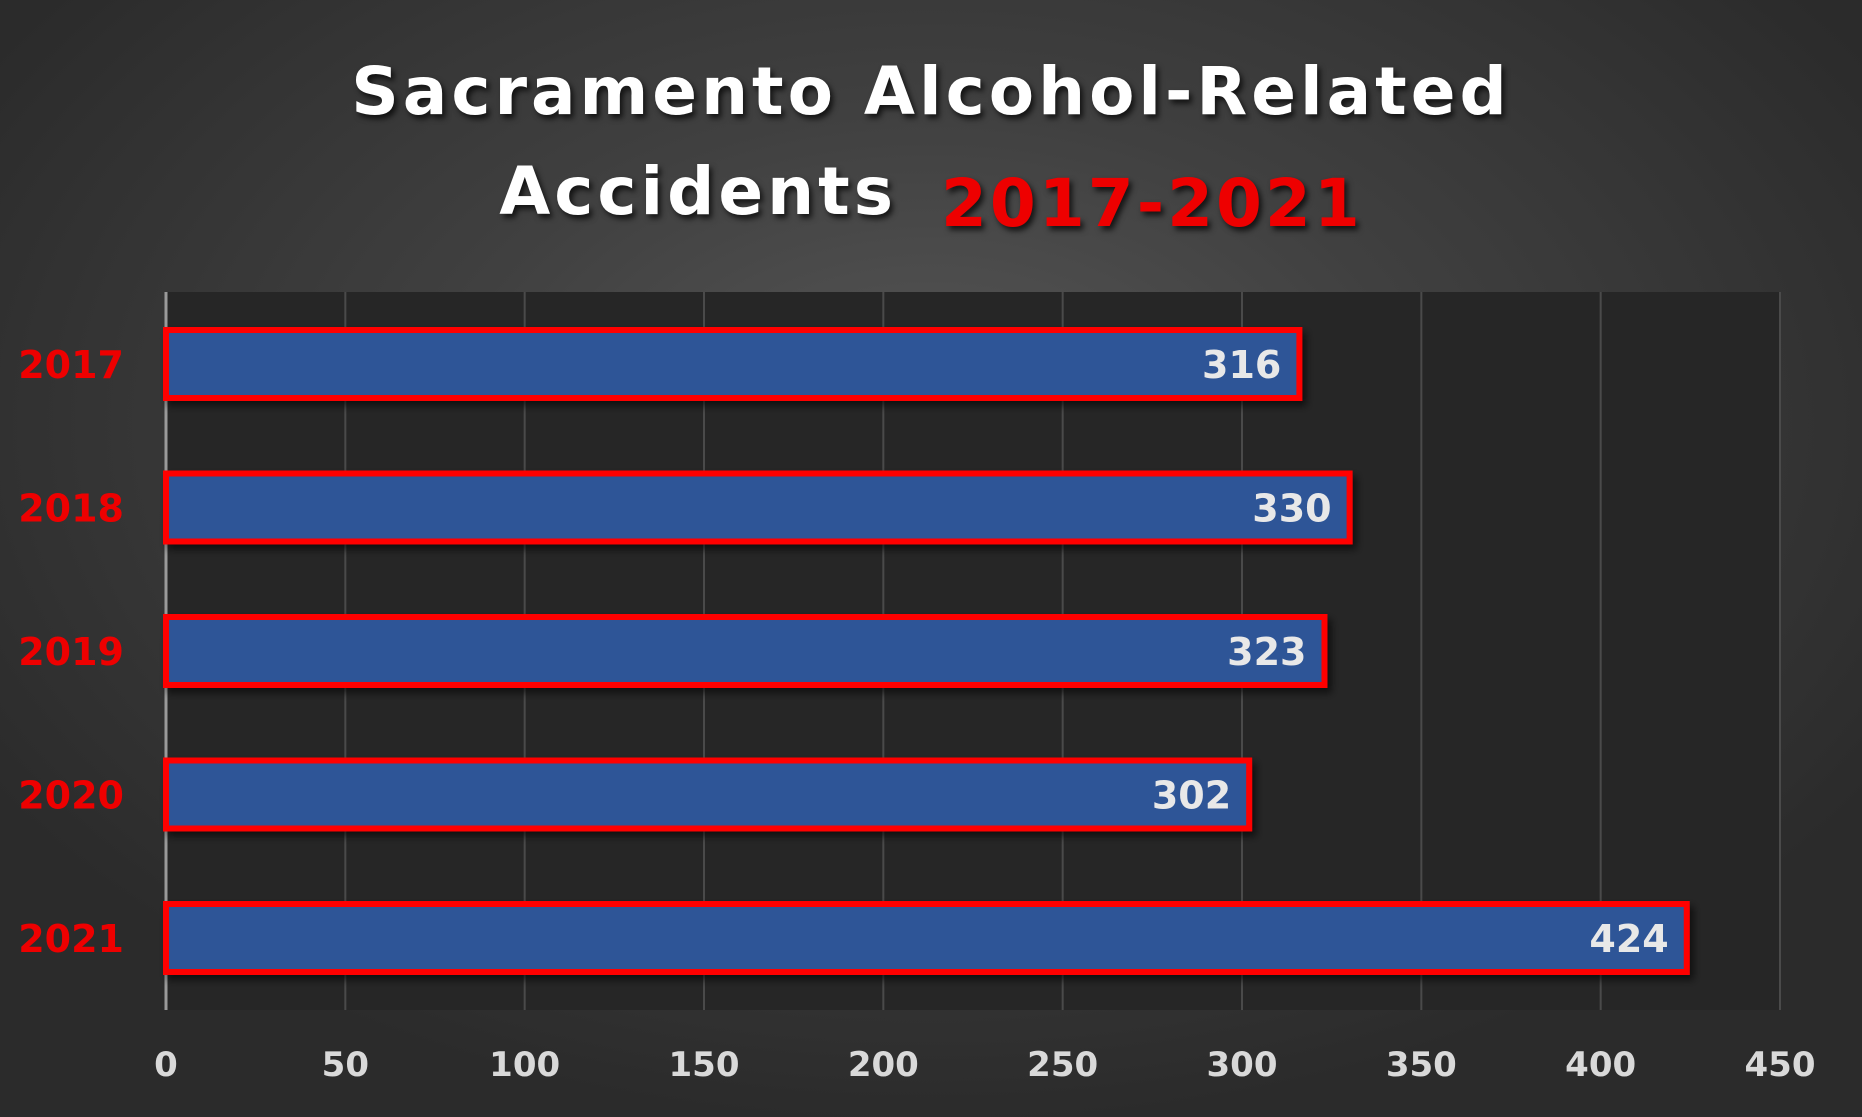 The image size is (1862, 1117). What do you see at coordinates (71, 652) in the screenshot?
I see `category-label-2019: 2019` at bounding box center [71, 652].